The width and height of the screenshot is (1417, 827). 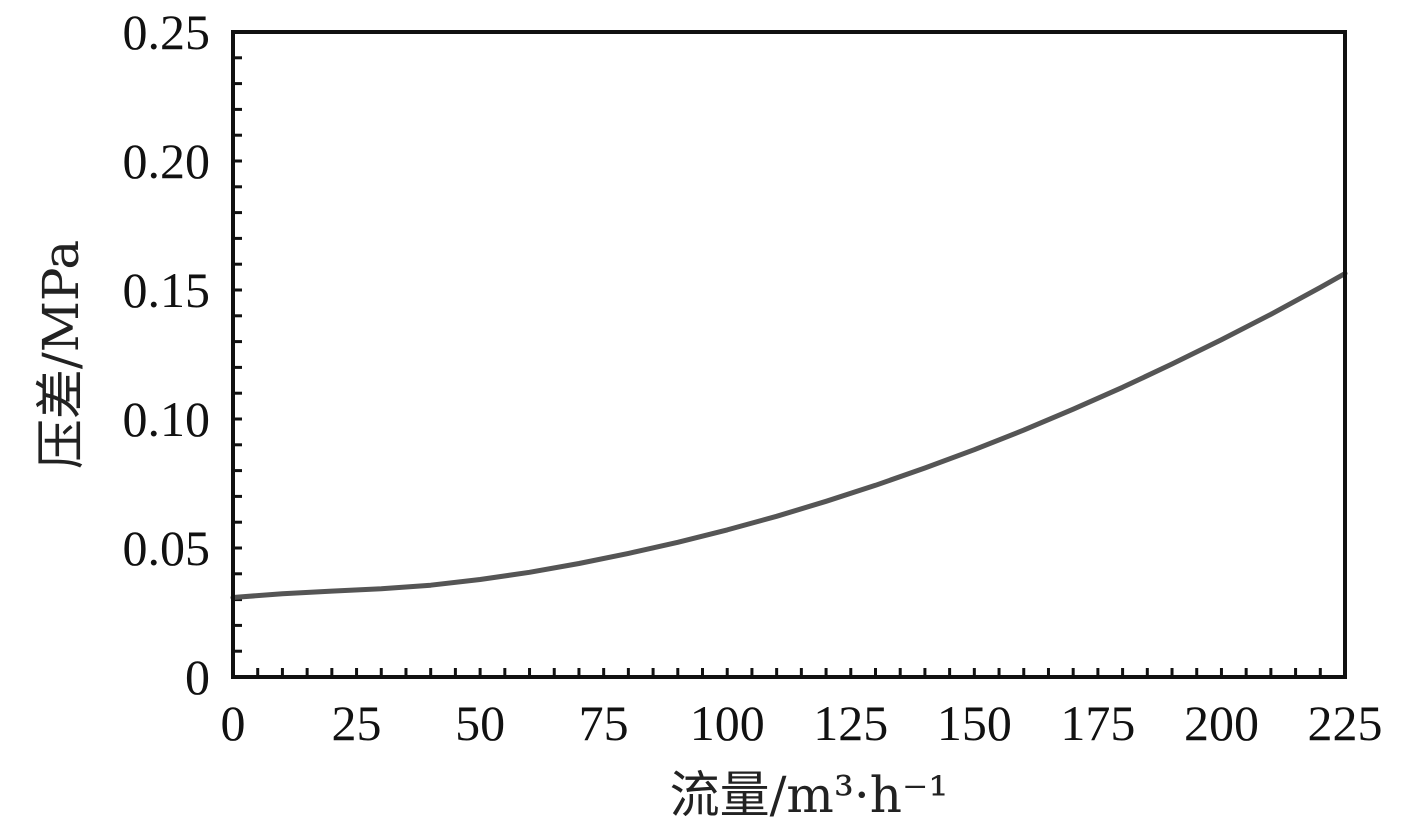 What do you see at coordinates (802, 723) in the screenshot?
I see `x-tick-labels: 0 25 50 75 100 125 150 175 200 225` at bounding box center [802, 723].